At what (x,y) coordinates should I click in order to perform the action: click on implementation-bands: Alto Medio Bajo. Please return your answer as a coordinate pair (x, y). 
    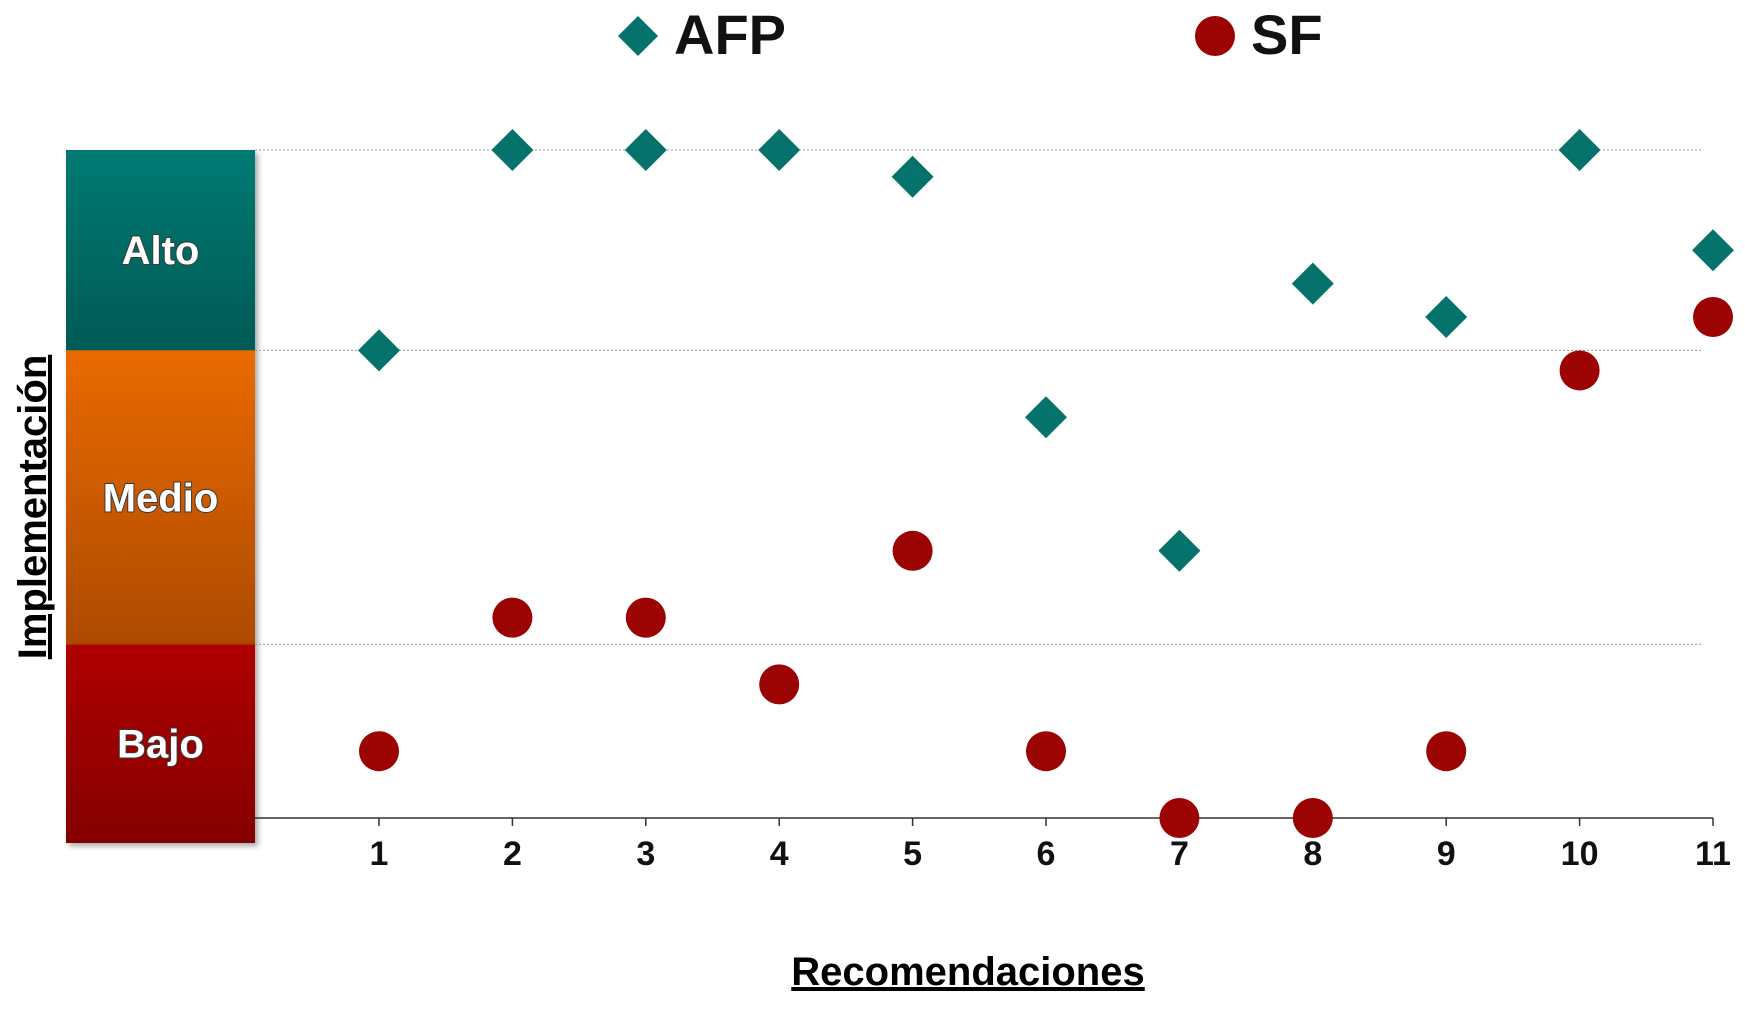
    Looking at the image, I should click on (160, 496).